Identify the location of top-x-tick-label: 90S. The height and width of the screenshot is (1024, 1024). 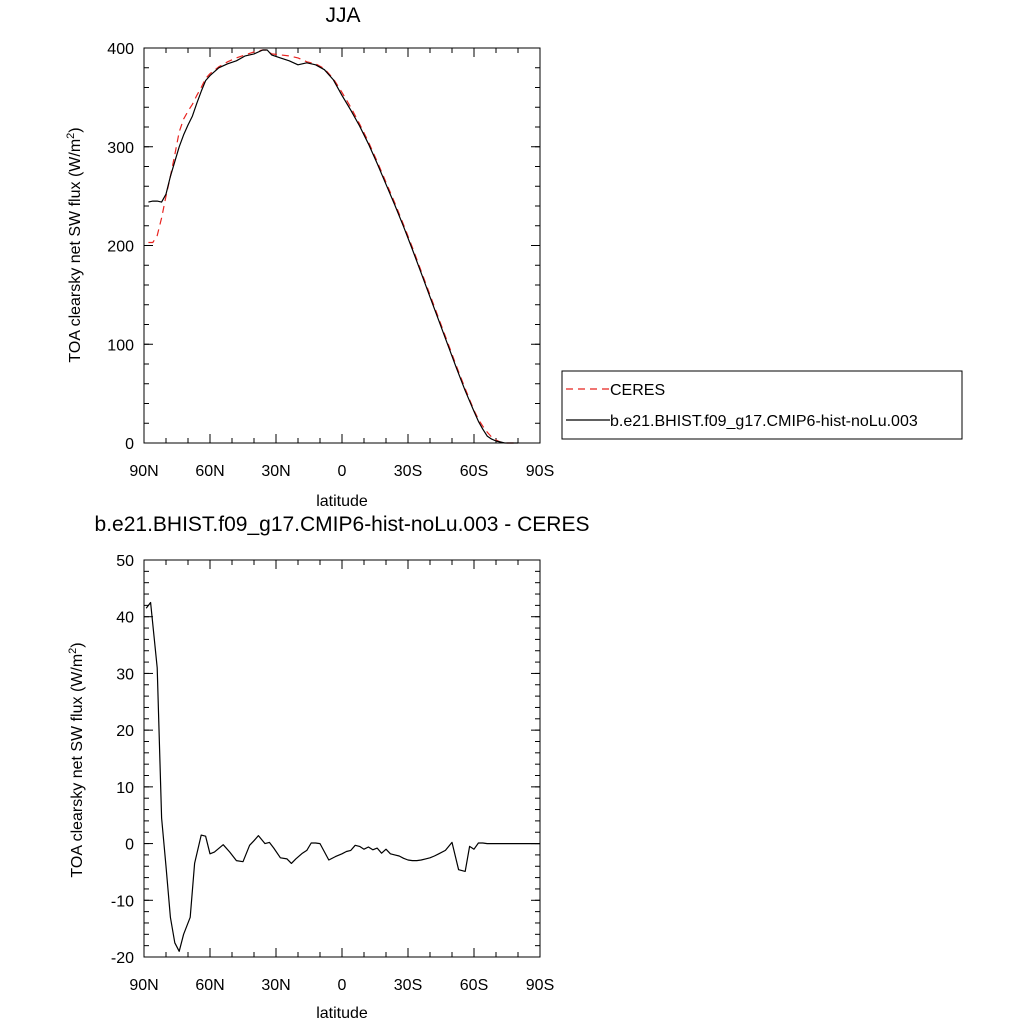
(540, 471).